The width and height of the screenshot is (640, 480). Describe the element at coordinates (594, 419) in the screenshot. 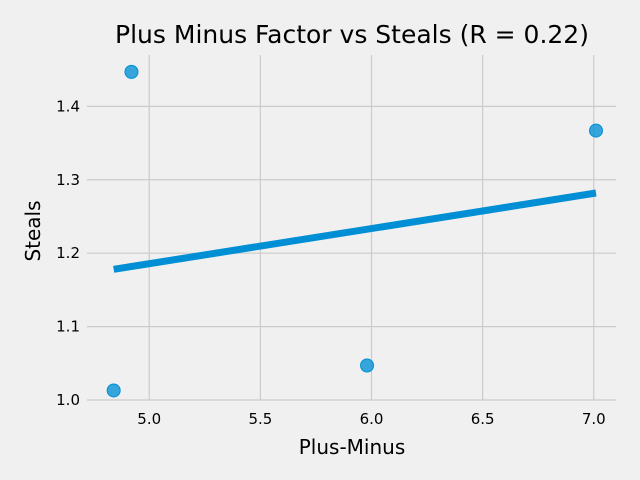

I see `x-tick-label: 7.0` at that location.